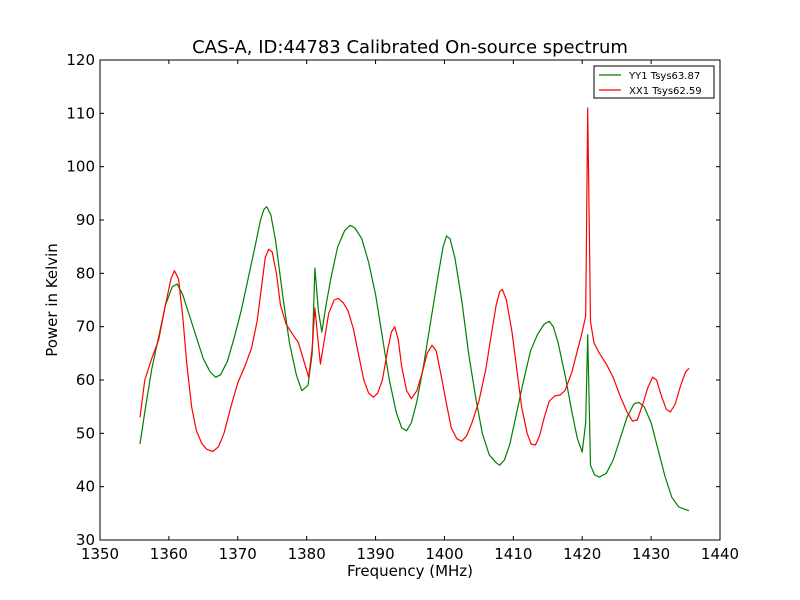 This screenshot has height=600, width=800. What do you see at coordinates (238, 554) in the screenshot?
I see `x-tick-label: 1370` at bounding box center [238, 554].